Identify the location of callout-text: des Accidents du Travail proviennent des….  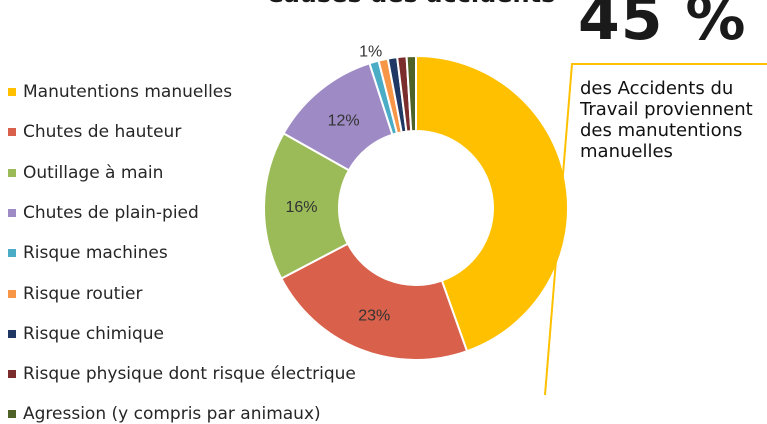
(666, 120).